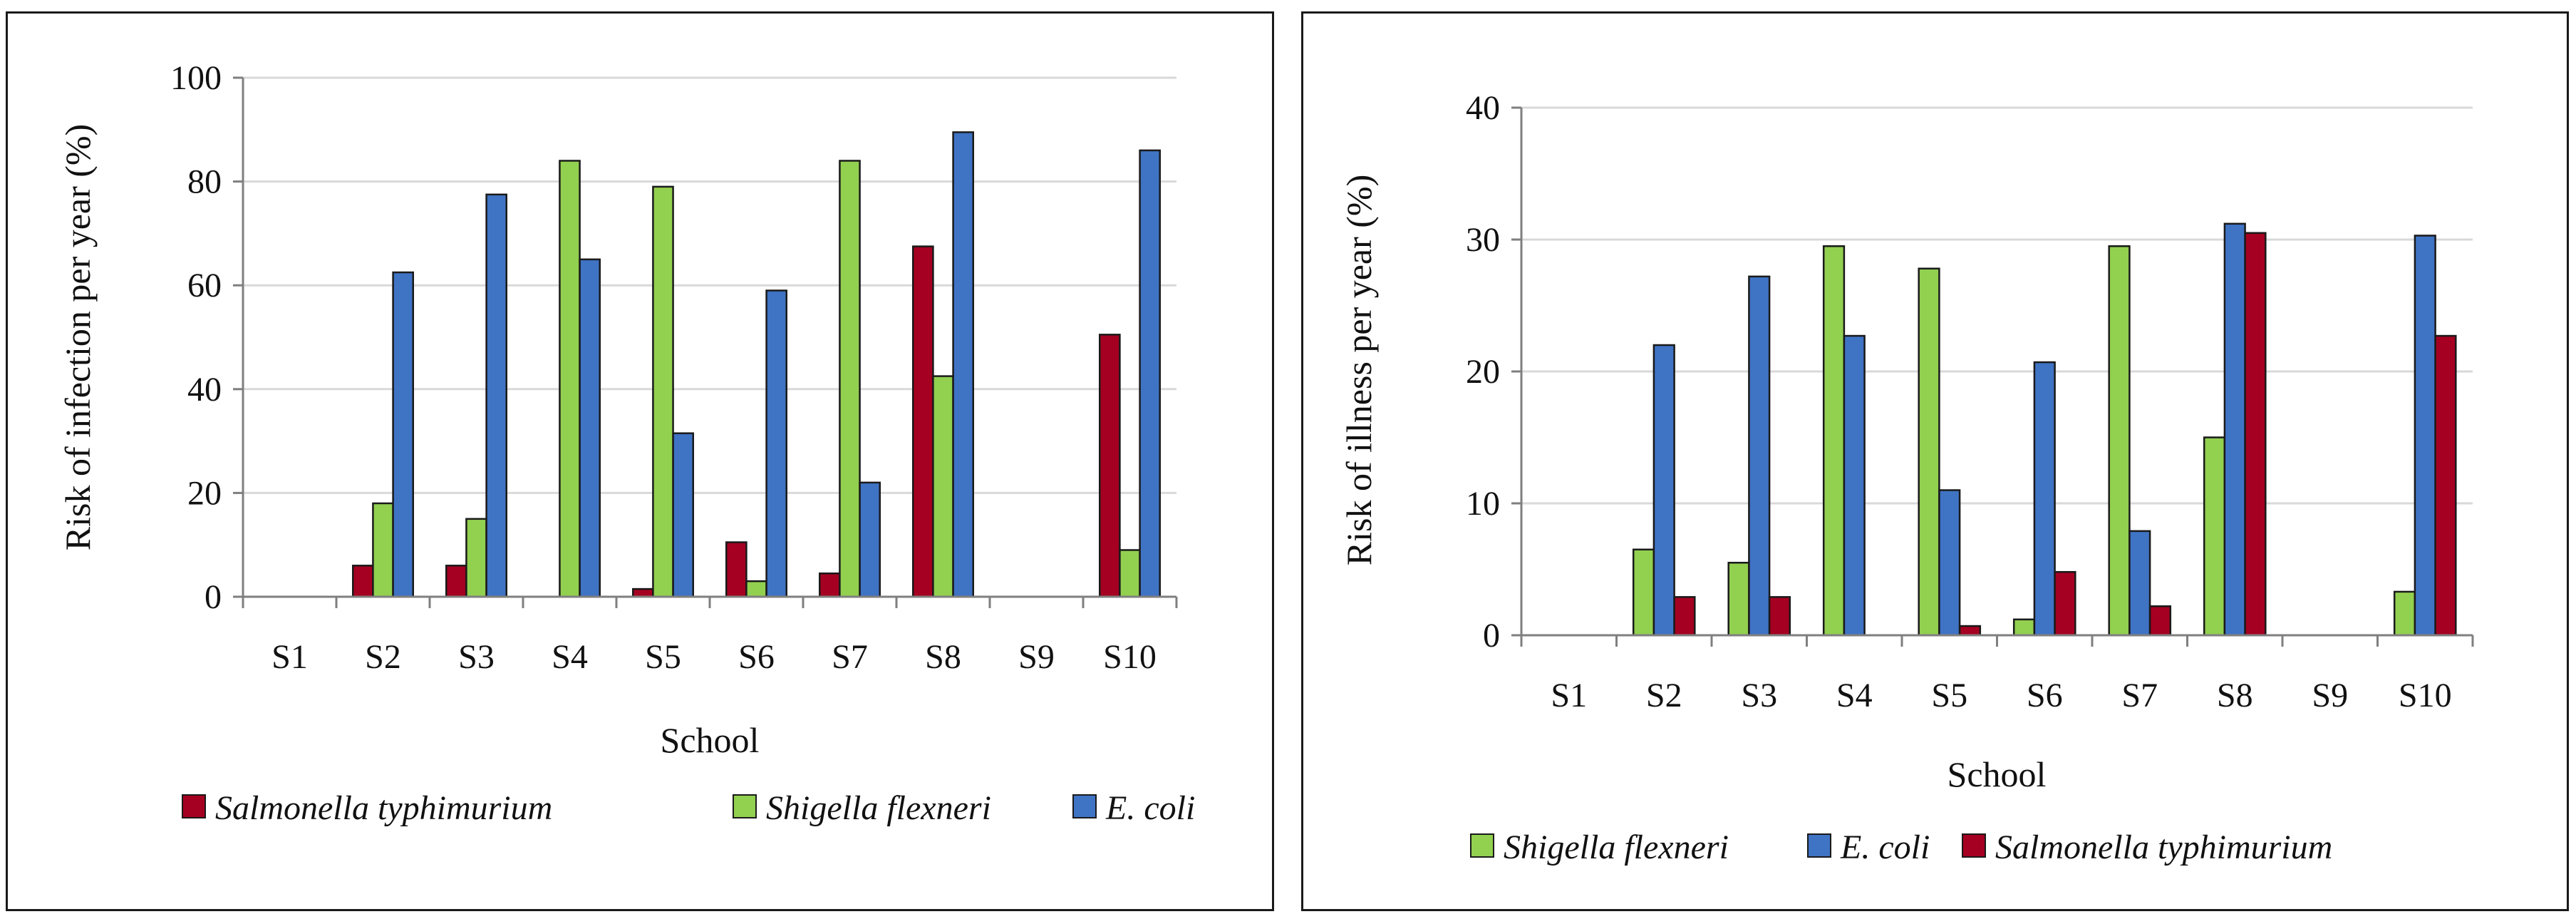  I want to click on infection-x-tick-label: S8, so click(943, 657).